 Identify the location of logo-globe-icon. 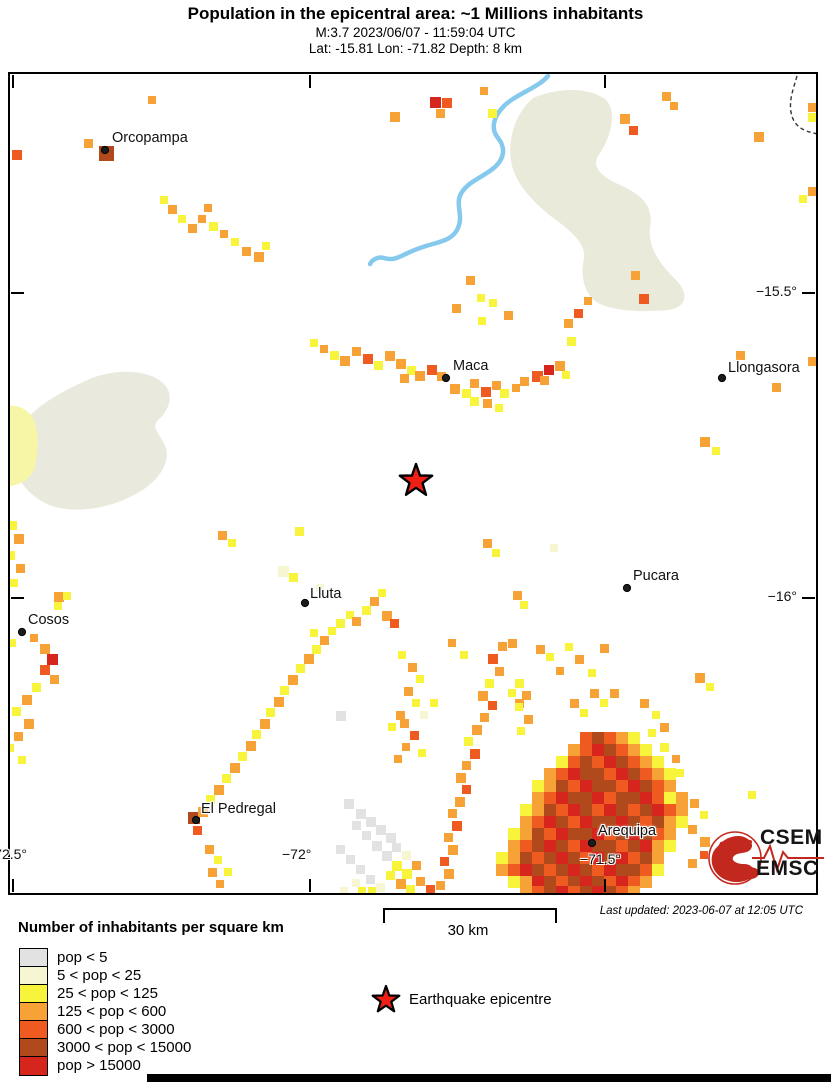
(766, 858).